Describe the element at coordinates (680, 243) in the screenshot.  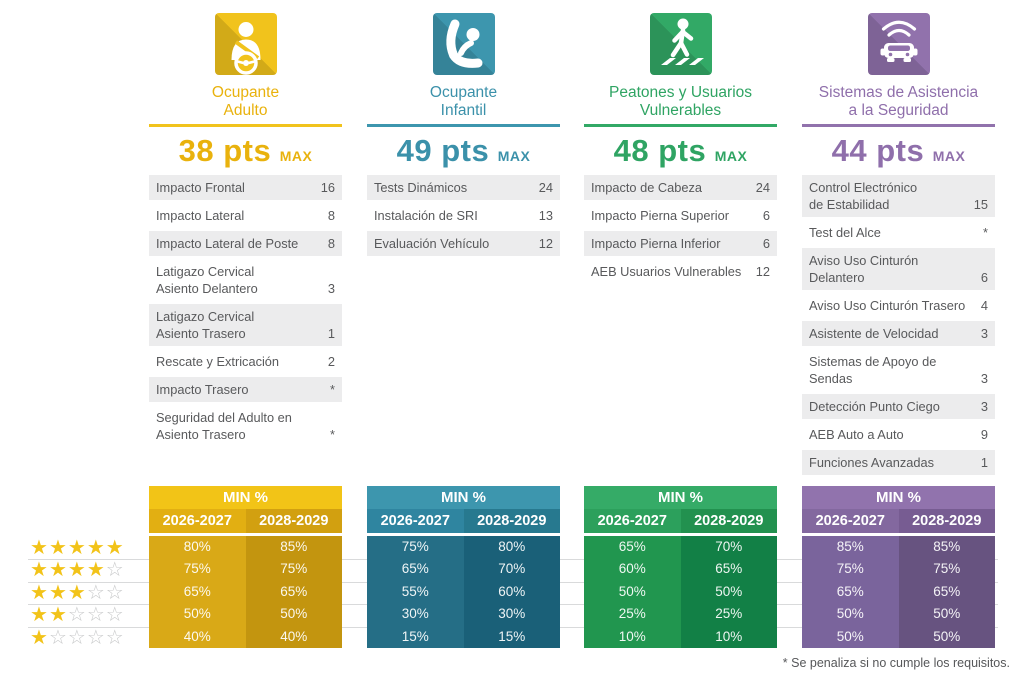
I see `test-item: Impacto Pierna Inferior 6` at that location.